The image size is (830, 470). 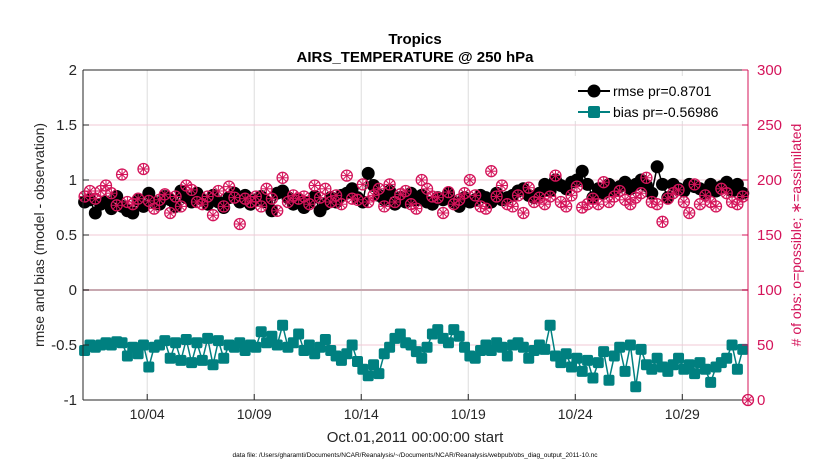 What do you see at coordinates (761, 400) in the screenshot?
I see `y2-tick-label: 0` at bounding box center [761, 400].